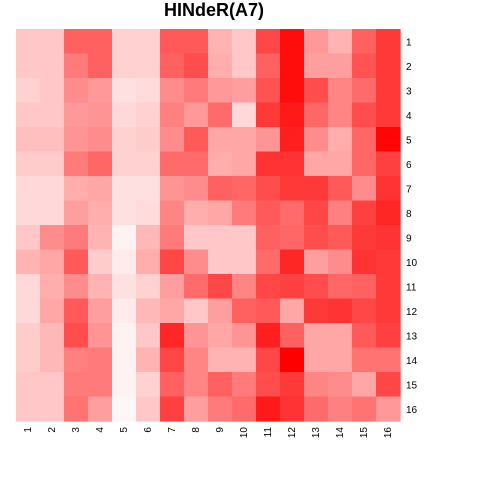  I want to click on column-label-16: 16, so click(388, 433).